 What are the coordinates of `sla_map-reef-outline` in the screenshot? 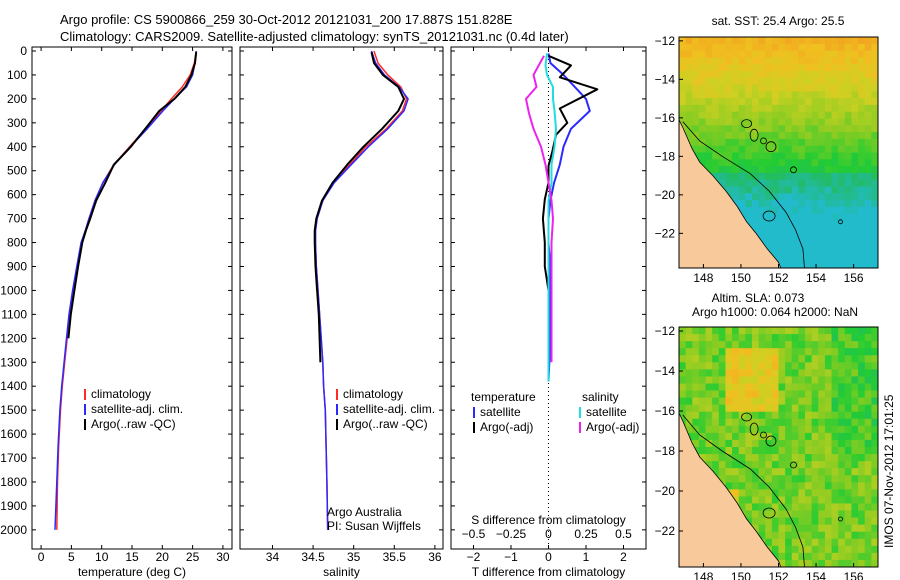 It's located at (769, 513).